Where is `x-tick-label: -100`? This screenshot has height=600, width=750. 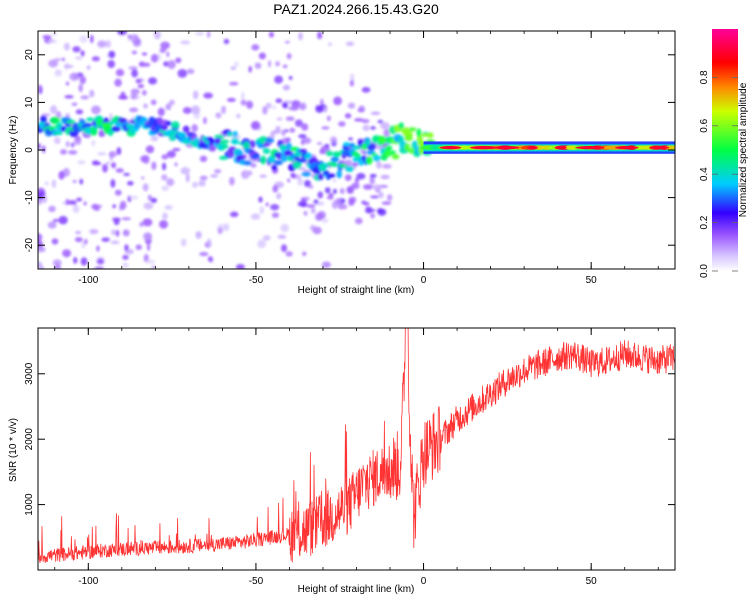
x-tick-label: -100 is located at coordinates (88, 280).